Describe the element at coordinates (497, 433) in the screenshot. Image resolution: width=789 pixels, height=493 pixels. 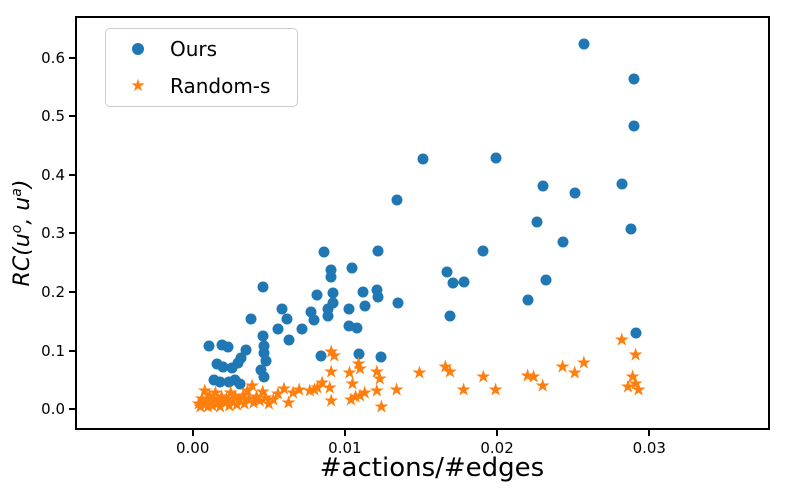
I see `x-tick-mark` at that location.